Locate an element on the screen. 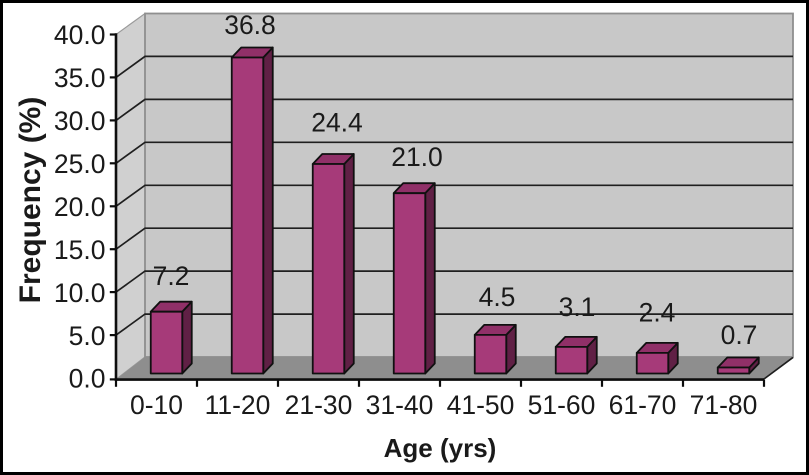 The image size is (809, 475). svg-text: Age (yrs) is located at coordinates (440, 448).